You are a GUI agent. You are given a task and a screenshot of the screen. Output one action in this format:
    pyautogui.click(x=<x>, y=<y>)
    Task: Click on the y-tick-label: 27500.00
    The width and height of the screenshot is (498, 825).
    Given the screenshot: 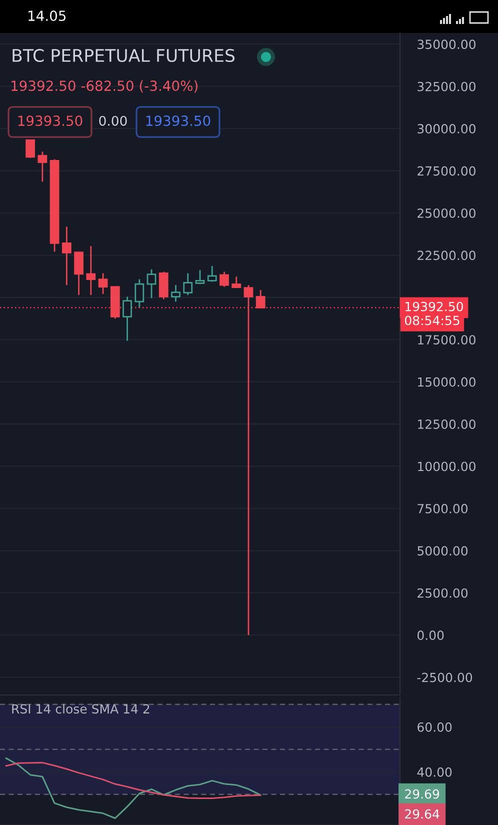 What is the action you would take?
    pyautogui.click(x=447, y=171)
    